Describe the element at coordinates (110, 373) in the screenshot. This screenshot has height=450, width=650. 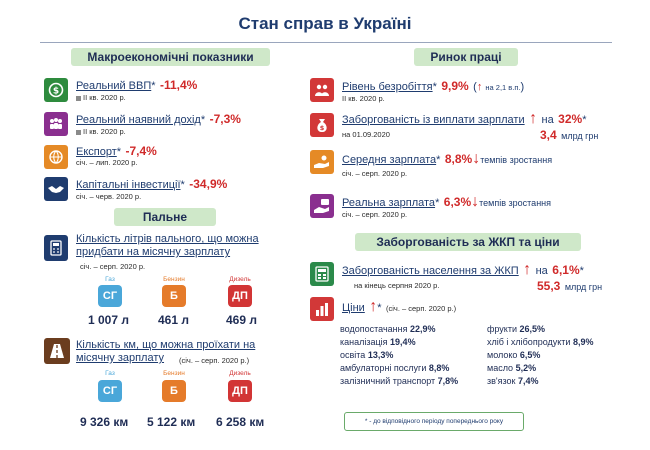
I see `gas-km-caption: Газ` at that location.